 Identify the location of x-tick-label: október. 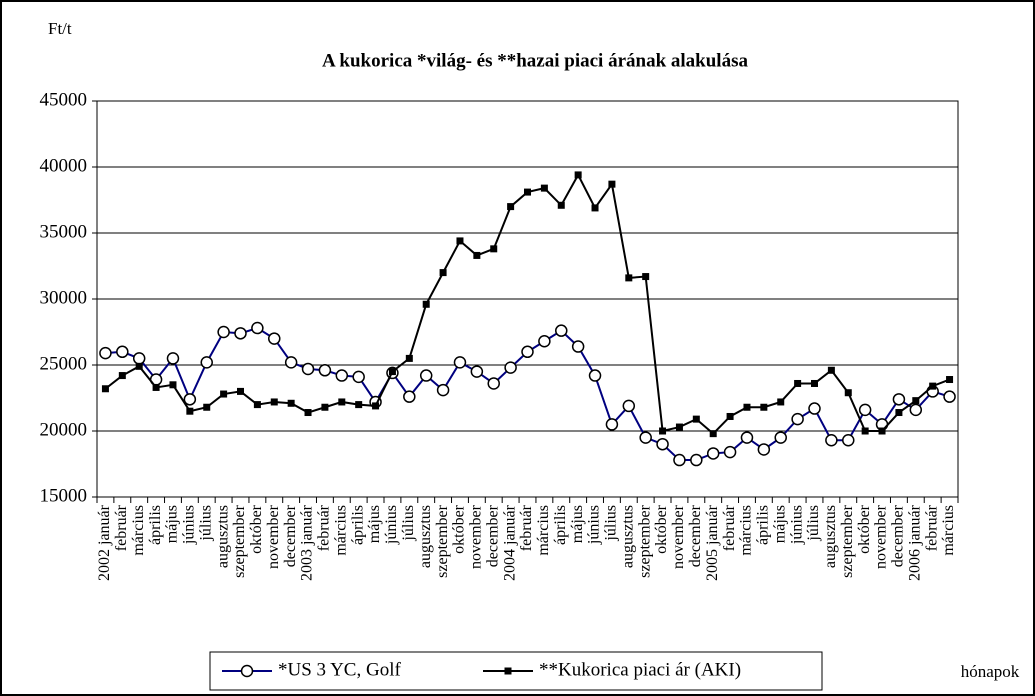
(256, 529).